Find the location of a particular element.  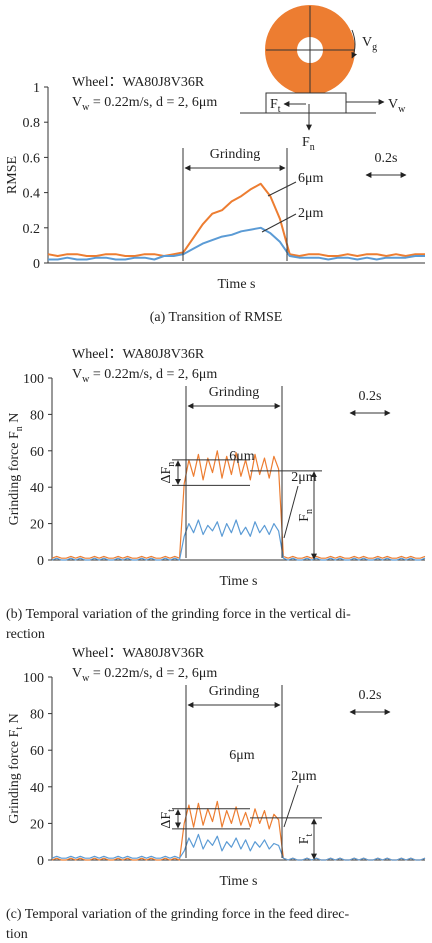

delta-label: ΔFt is located at coordinates (168, 819).